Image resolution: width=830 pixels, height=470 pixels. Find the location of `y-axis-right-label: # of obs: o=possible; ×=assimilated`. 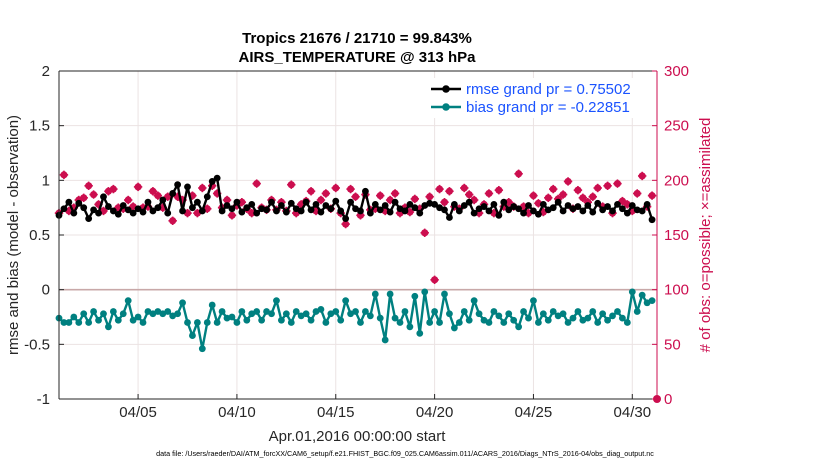

y-axis-right-label: # of obs: o=possible; ×=assimilated is located at coordinates (705, 235).